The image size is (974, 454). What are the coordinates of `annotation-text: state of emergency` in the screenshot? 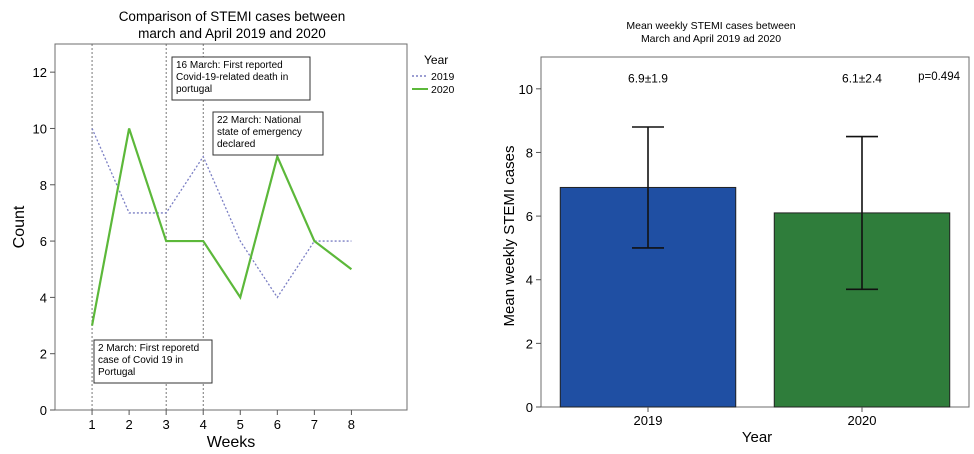 It's located at (259, 132).